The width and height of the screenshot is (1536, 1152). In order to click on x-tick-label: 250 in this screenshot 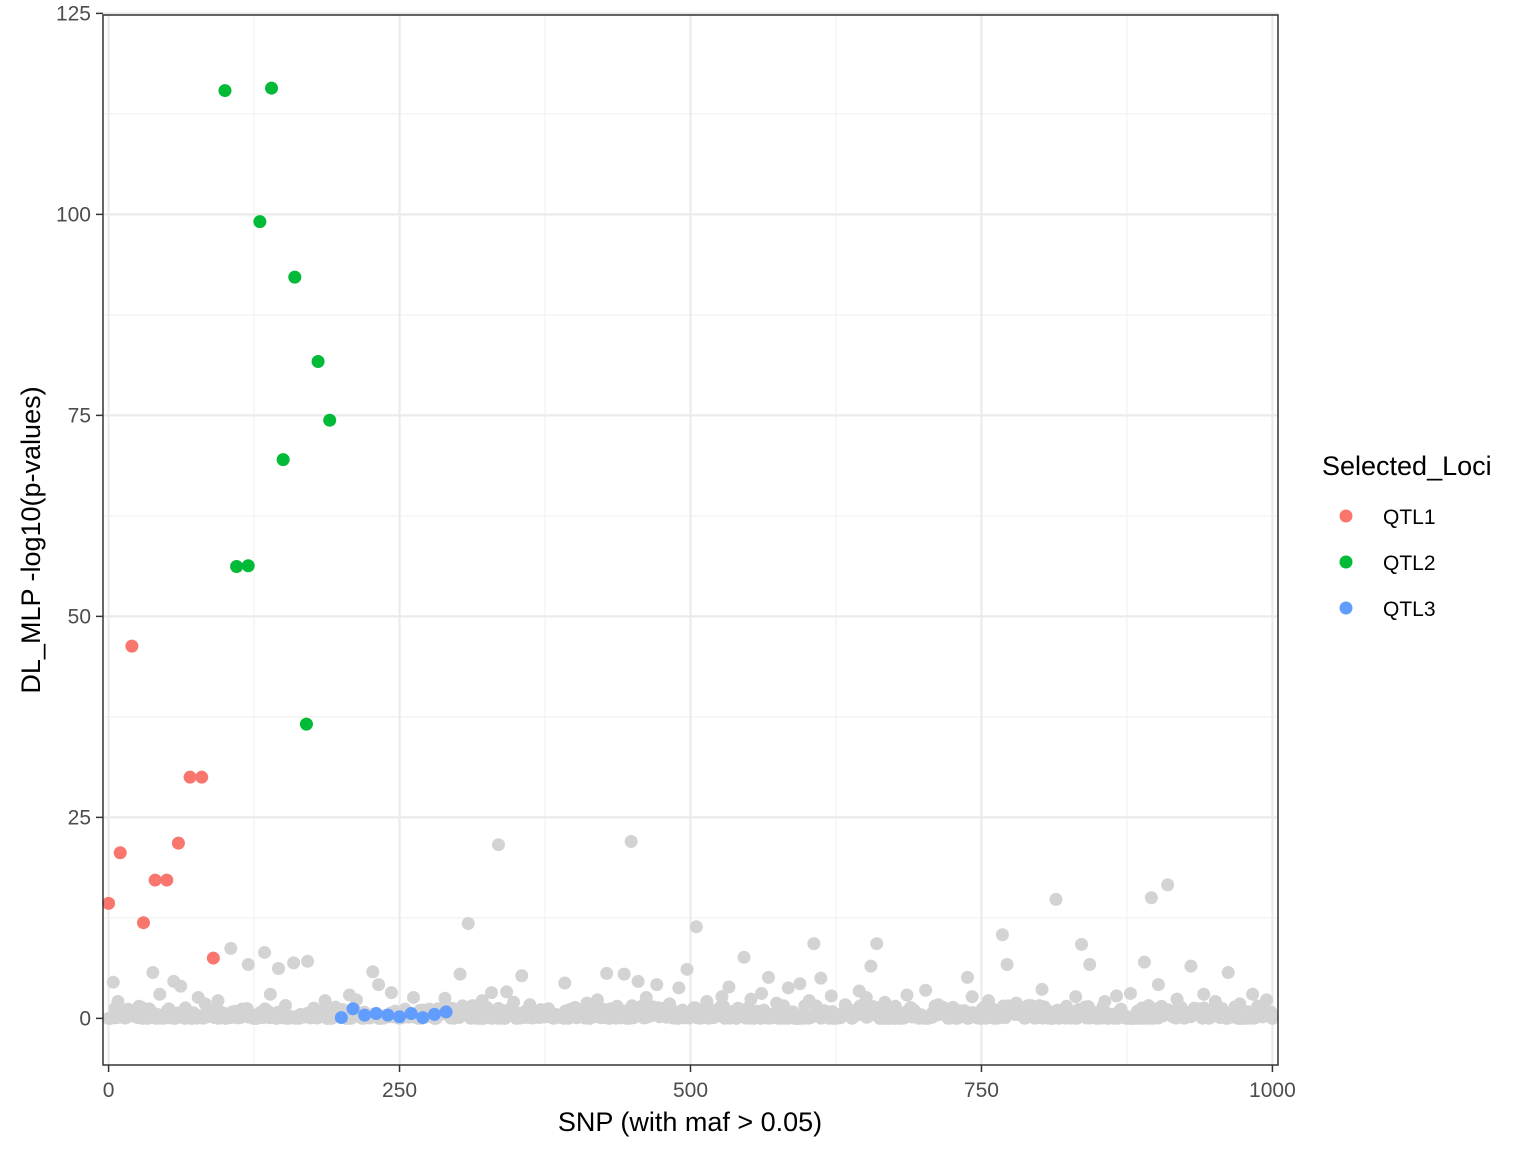, I will do `click(399, 1090)`.